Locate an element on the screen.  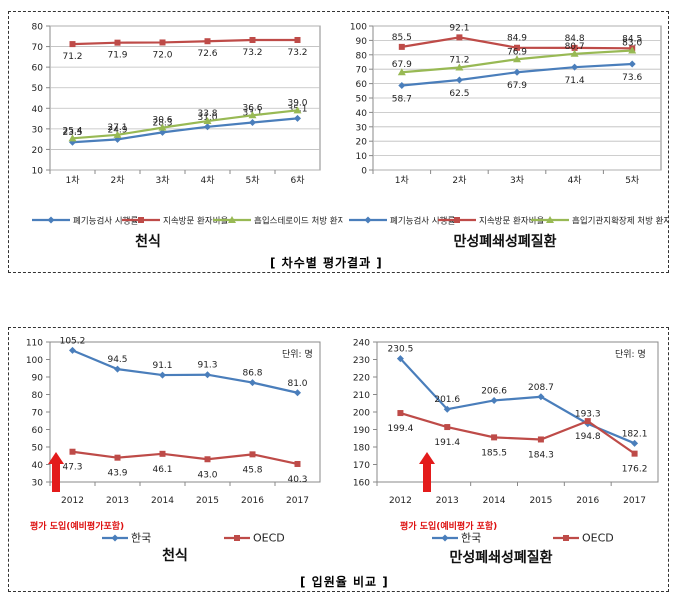
legend-label: OECD is located at coordinates (269, 538).